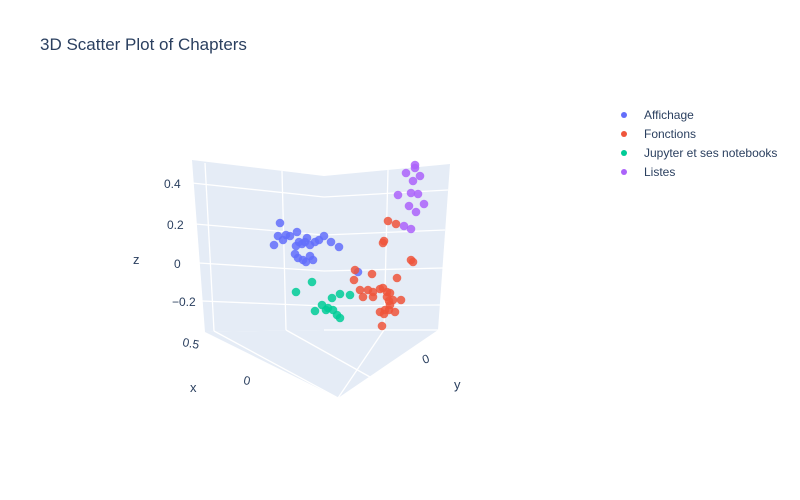  What do you see at coordinates (175, 225) in the screenshot?
I see `z-tick-label: 0.2` at bounding box center [175, 225].